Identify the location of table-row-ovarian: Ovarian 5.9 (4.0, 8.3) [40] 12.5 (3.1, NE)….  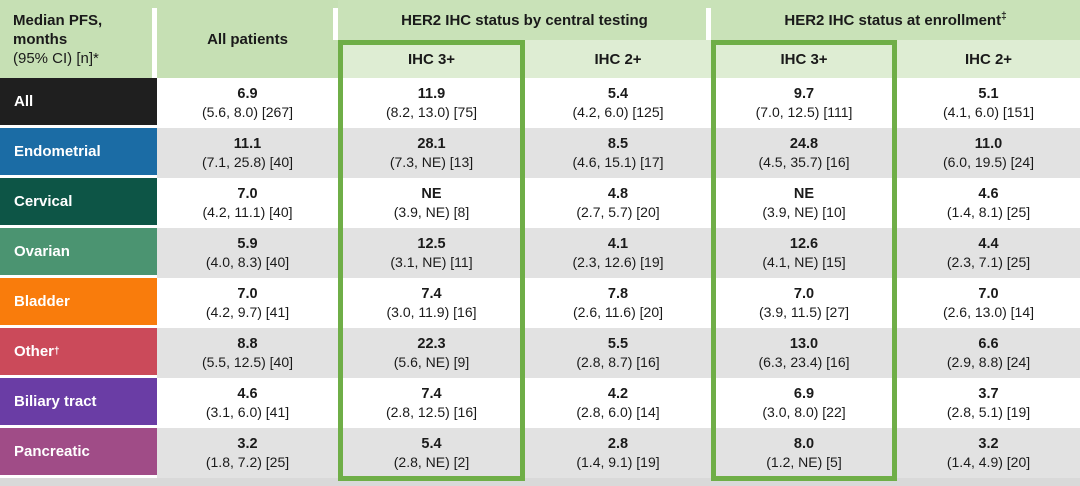
(540, 253).